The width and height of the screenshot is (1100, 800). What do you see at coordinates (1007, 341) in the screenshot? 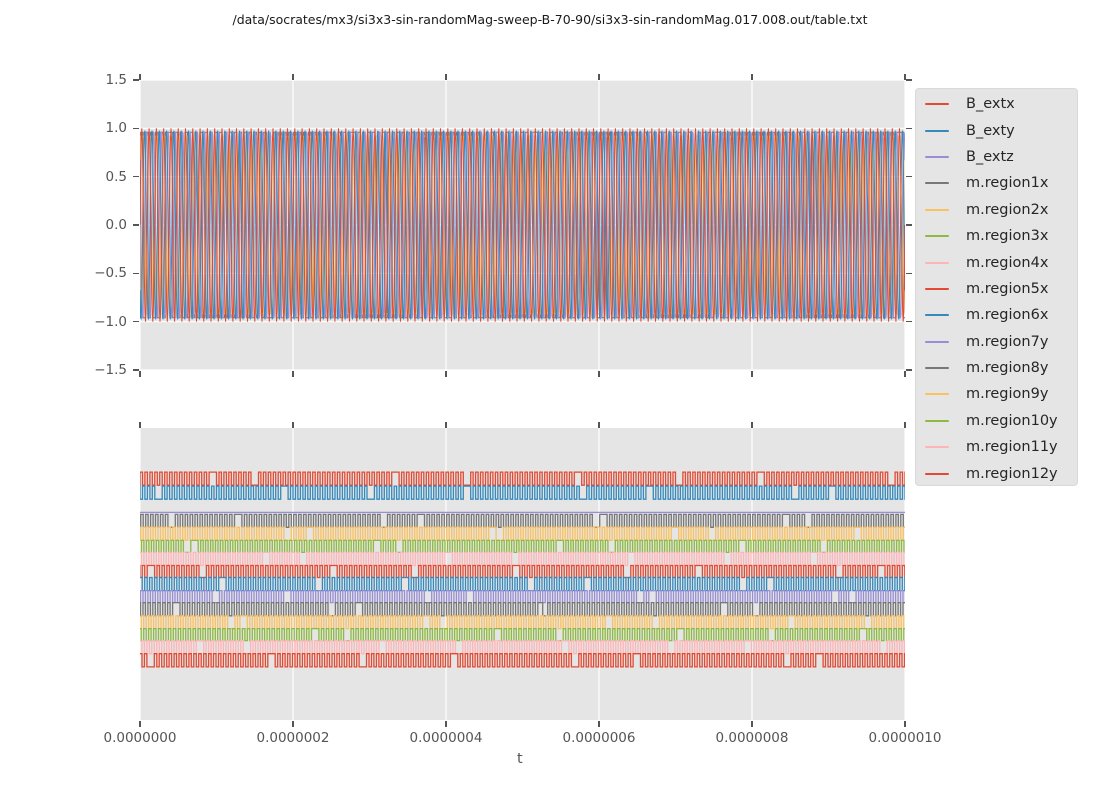
I see `legend-entry-label: m.region7y` at bounding box center [1007, 341].